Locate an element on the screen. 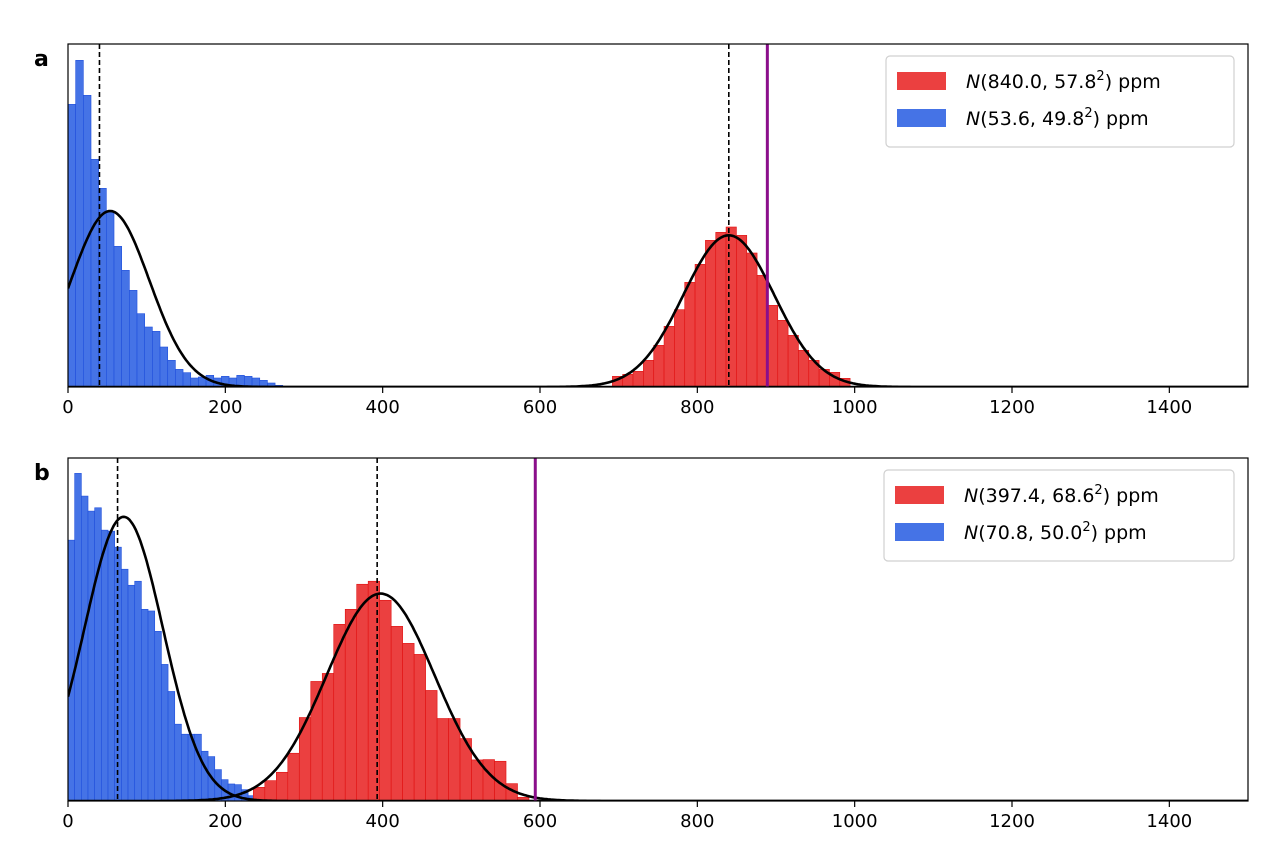  legend-text-part: (53.6, 49.8 is located at coordinates (1032, 119).